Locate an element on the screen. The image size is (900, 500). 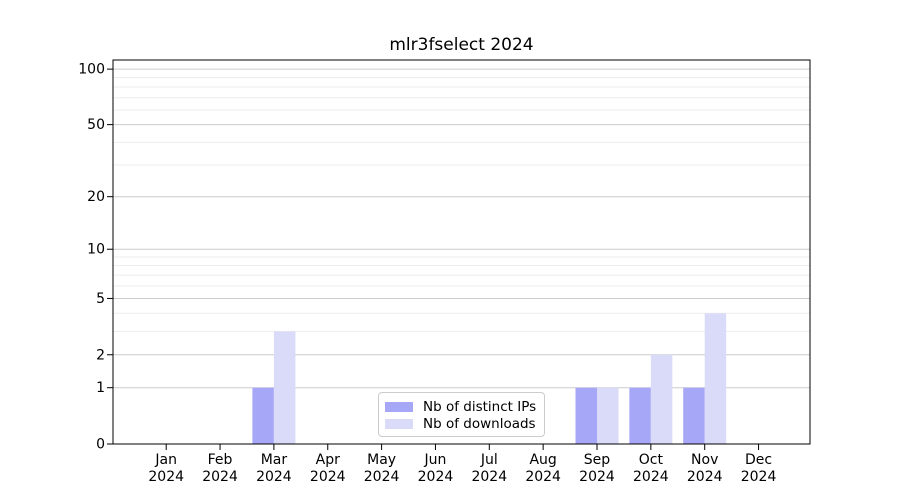
y-tick-label: 0 is located at coordinates (100, 445).